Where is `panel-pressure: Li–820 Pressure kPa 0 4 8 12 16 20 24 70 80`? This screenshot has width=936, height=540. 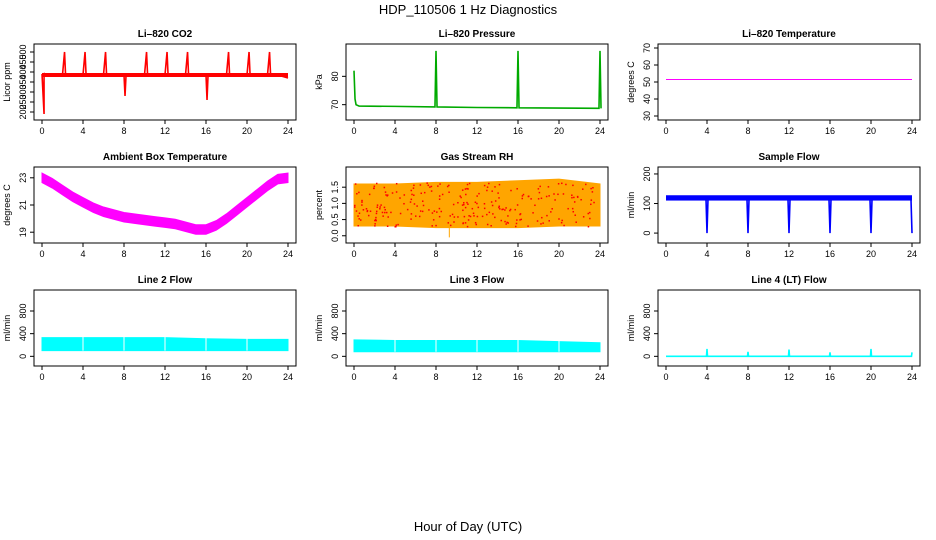 panel-pressure: Li–820 Pressure kPa 0 4 8 12 16 20 24 70 80 is located at coordinates (461, 82).